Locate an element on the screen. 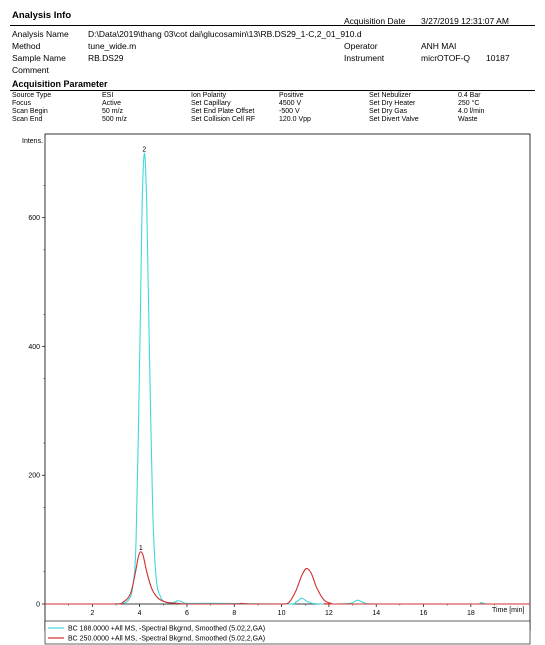 The image size is (545, 645). param-label: Set Dry Gas is located at coordinates (388, 111).